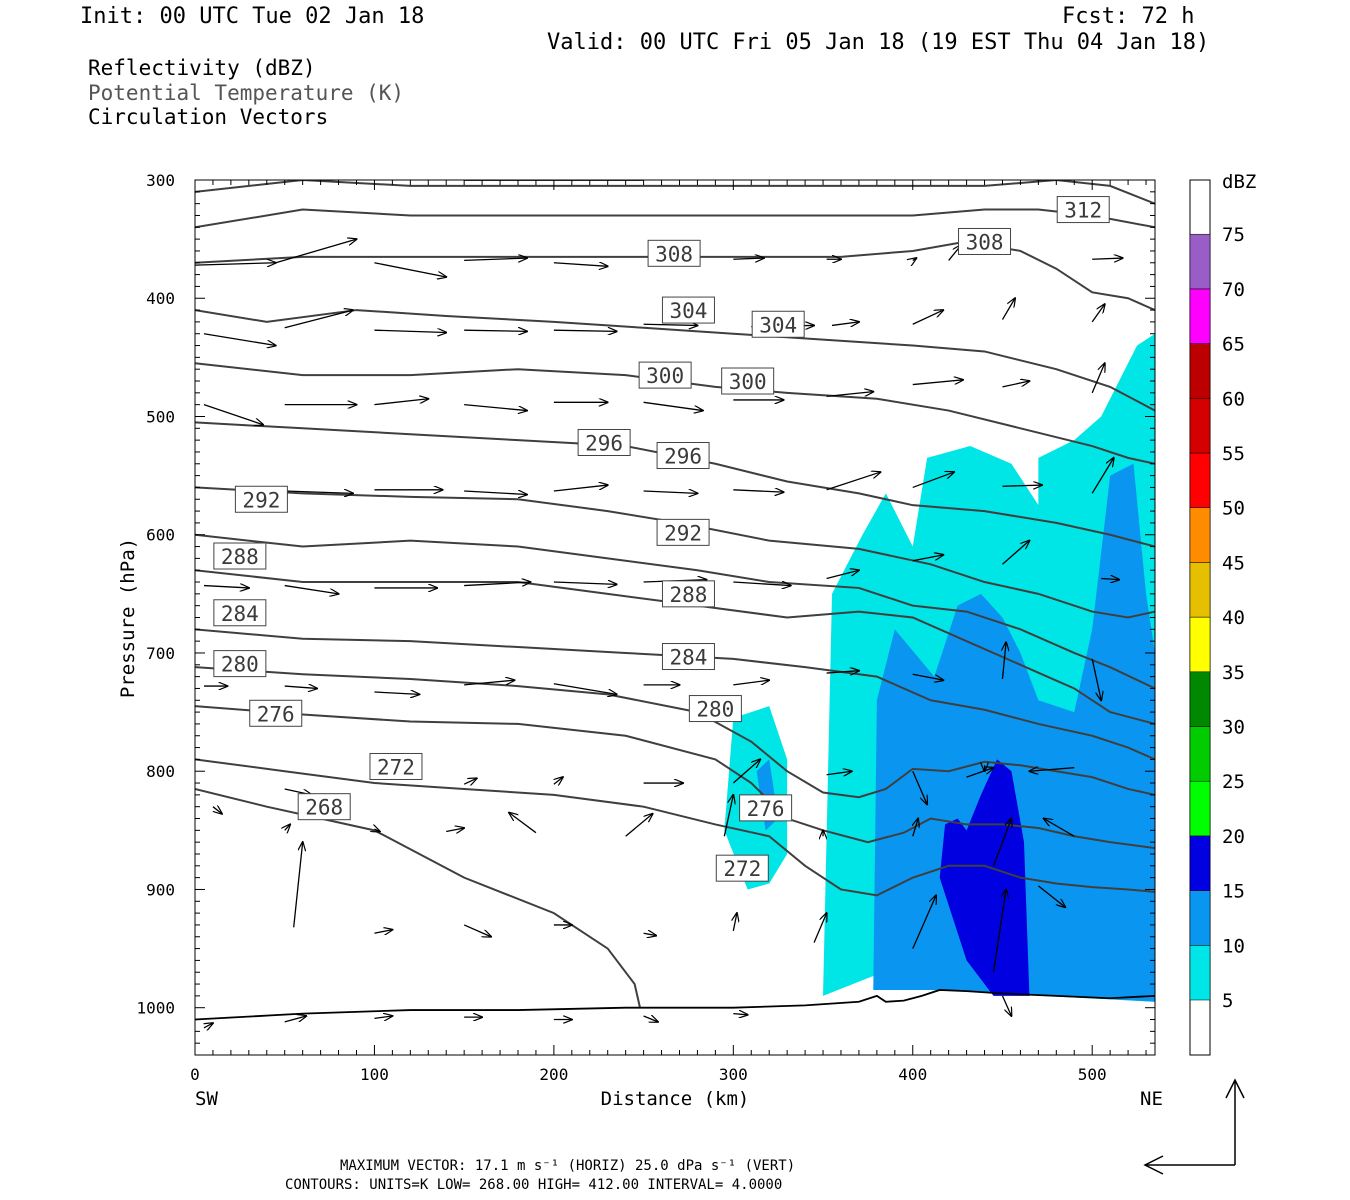 The height and width of the screenshot is (1200, 1350). What do you see at coordinates (1227, 1001) in the screenshot?
I see `colorbar-label: 5` at bounding box center [1227, 1001].